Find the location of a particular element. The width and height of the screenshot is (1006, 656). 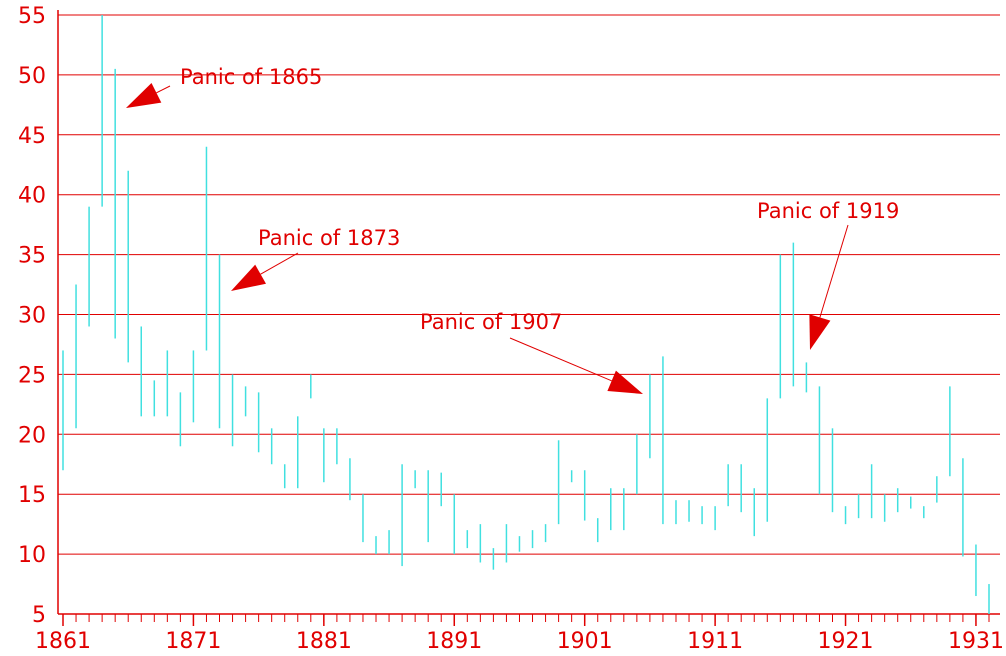

y-tick-label: 5 is located at coordinates (39, 615).